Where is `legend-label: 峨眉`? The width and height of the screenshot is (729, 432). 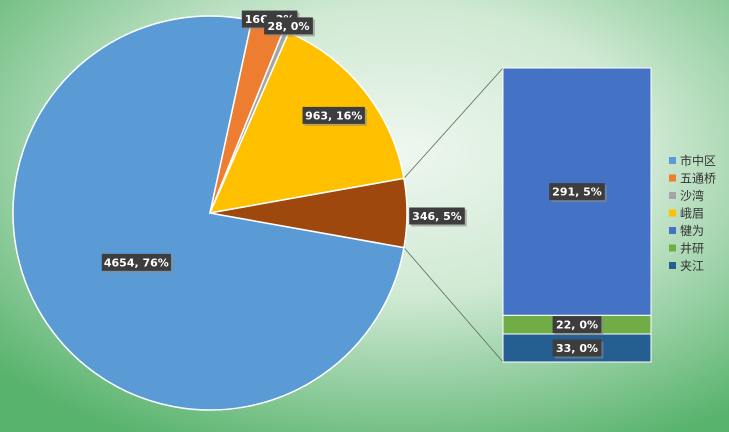
legend-label: 峨眉 is located at coordinates (692, 214).